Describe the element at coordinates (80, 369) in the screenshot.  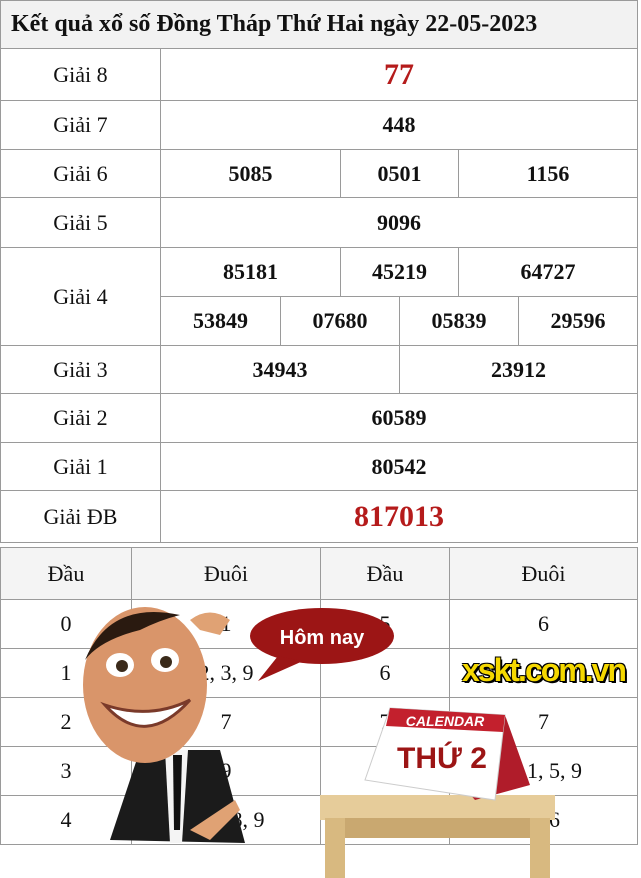
I see `prize-label: Giải 3` at that location.